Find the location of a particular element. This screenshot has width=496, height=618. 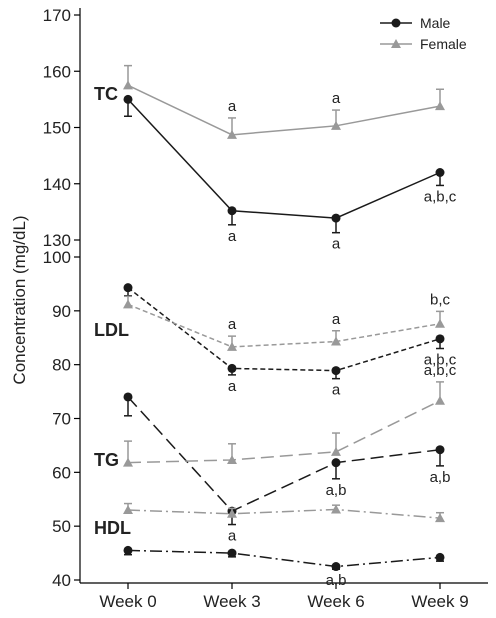

series-line-ldl-male is located at coordinates (284, 329).